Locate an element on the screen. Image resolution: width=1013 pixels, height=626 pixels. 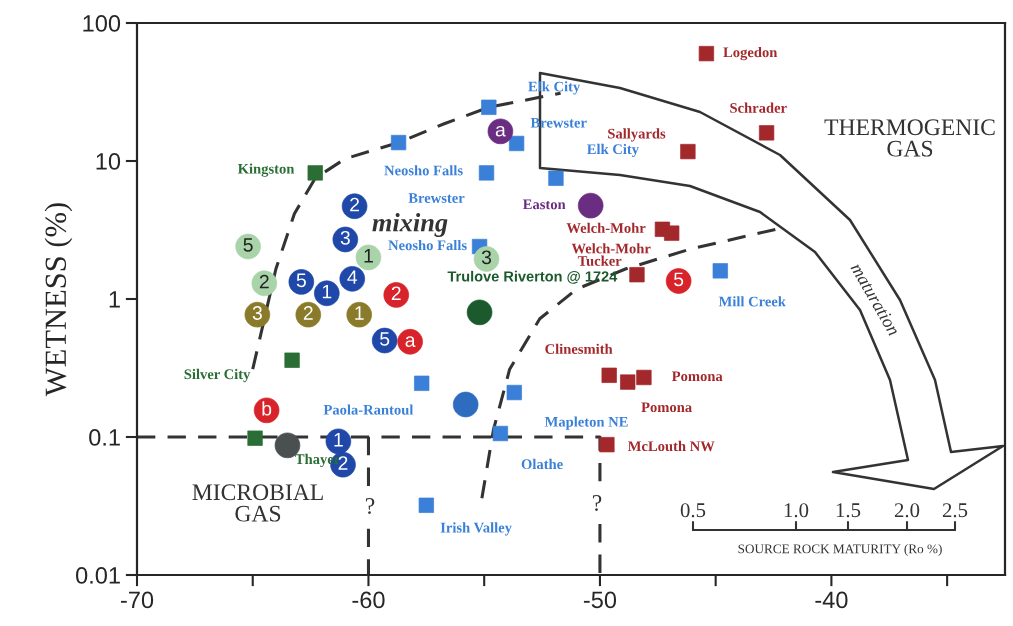
annotation: Easton is located at coordinates (544, 204).